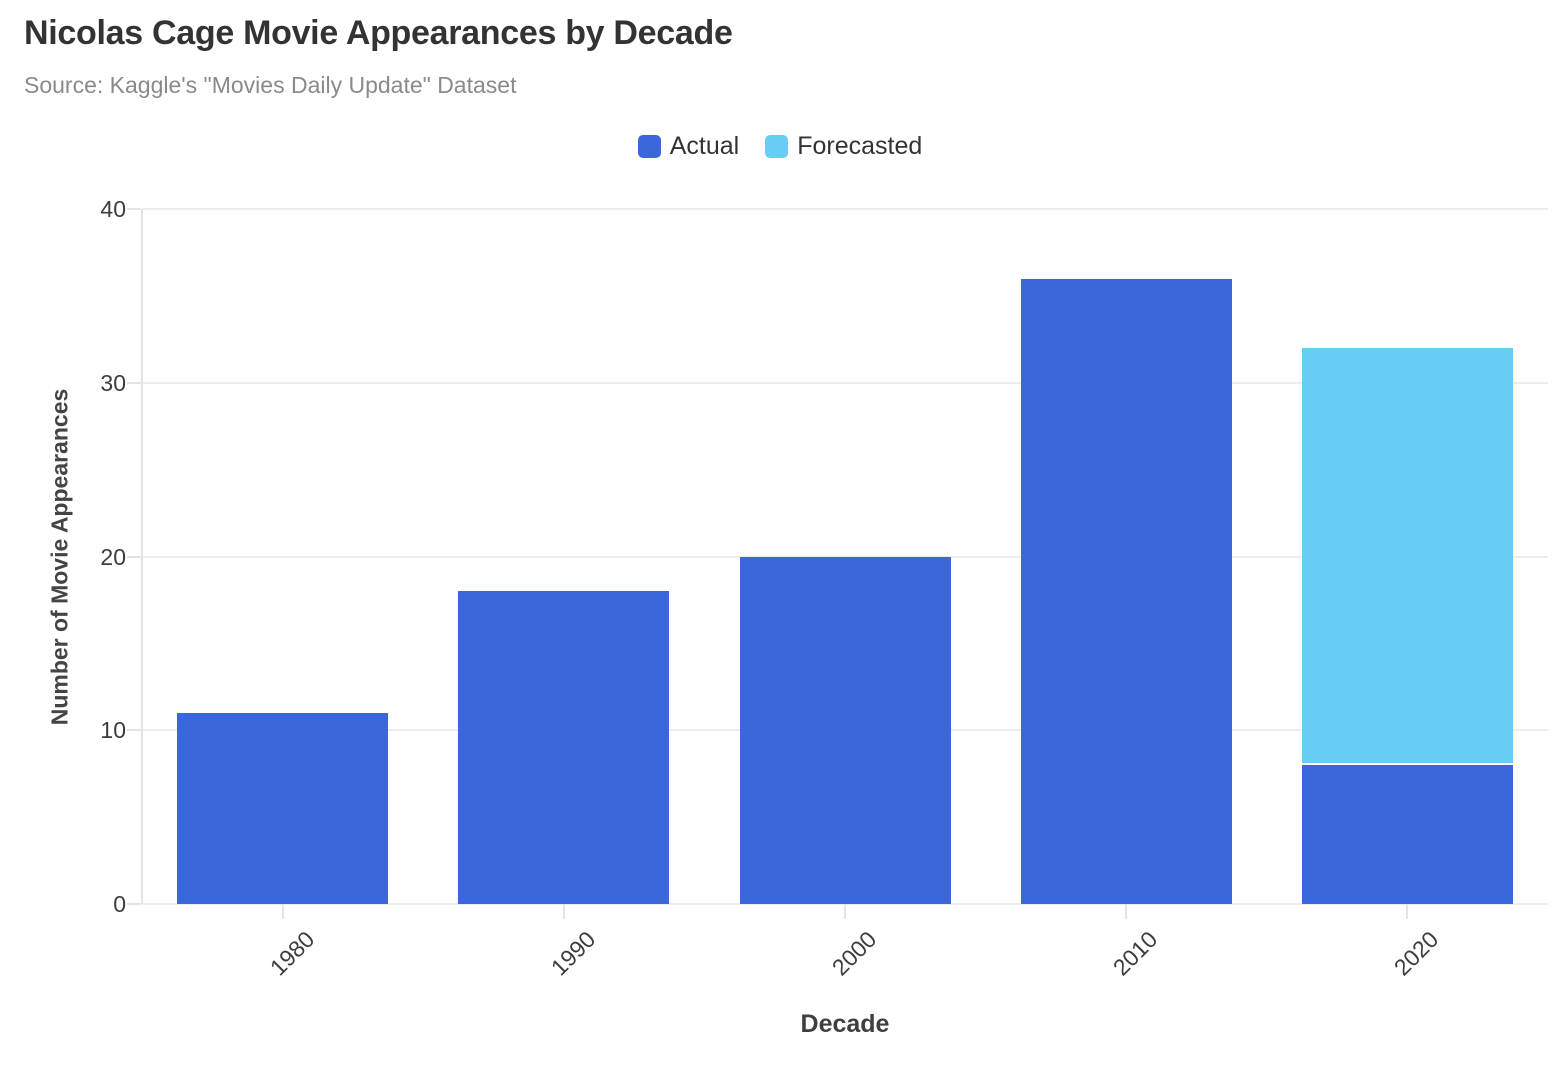  Describe the element at coordinates (704, 146) in the screenshot. I see `legend-label: Actual` at that location.